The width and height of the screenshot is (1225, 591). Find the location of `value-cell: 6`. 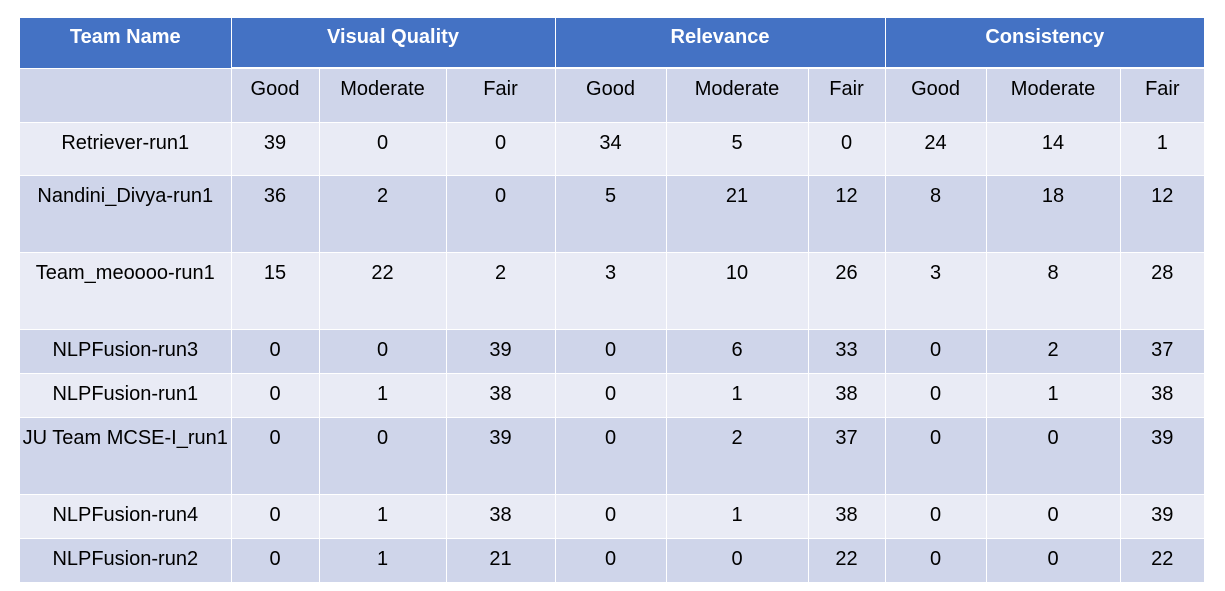

value-cell: 6 is located at coordinates (737, 351).